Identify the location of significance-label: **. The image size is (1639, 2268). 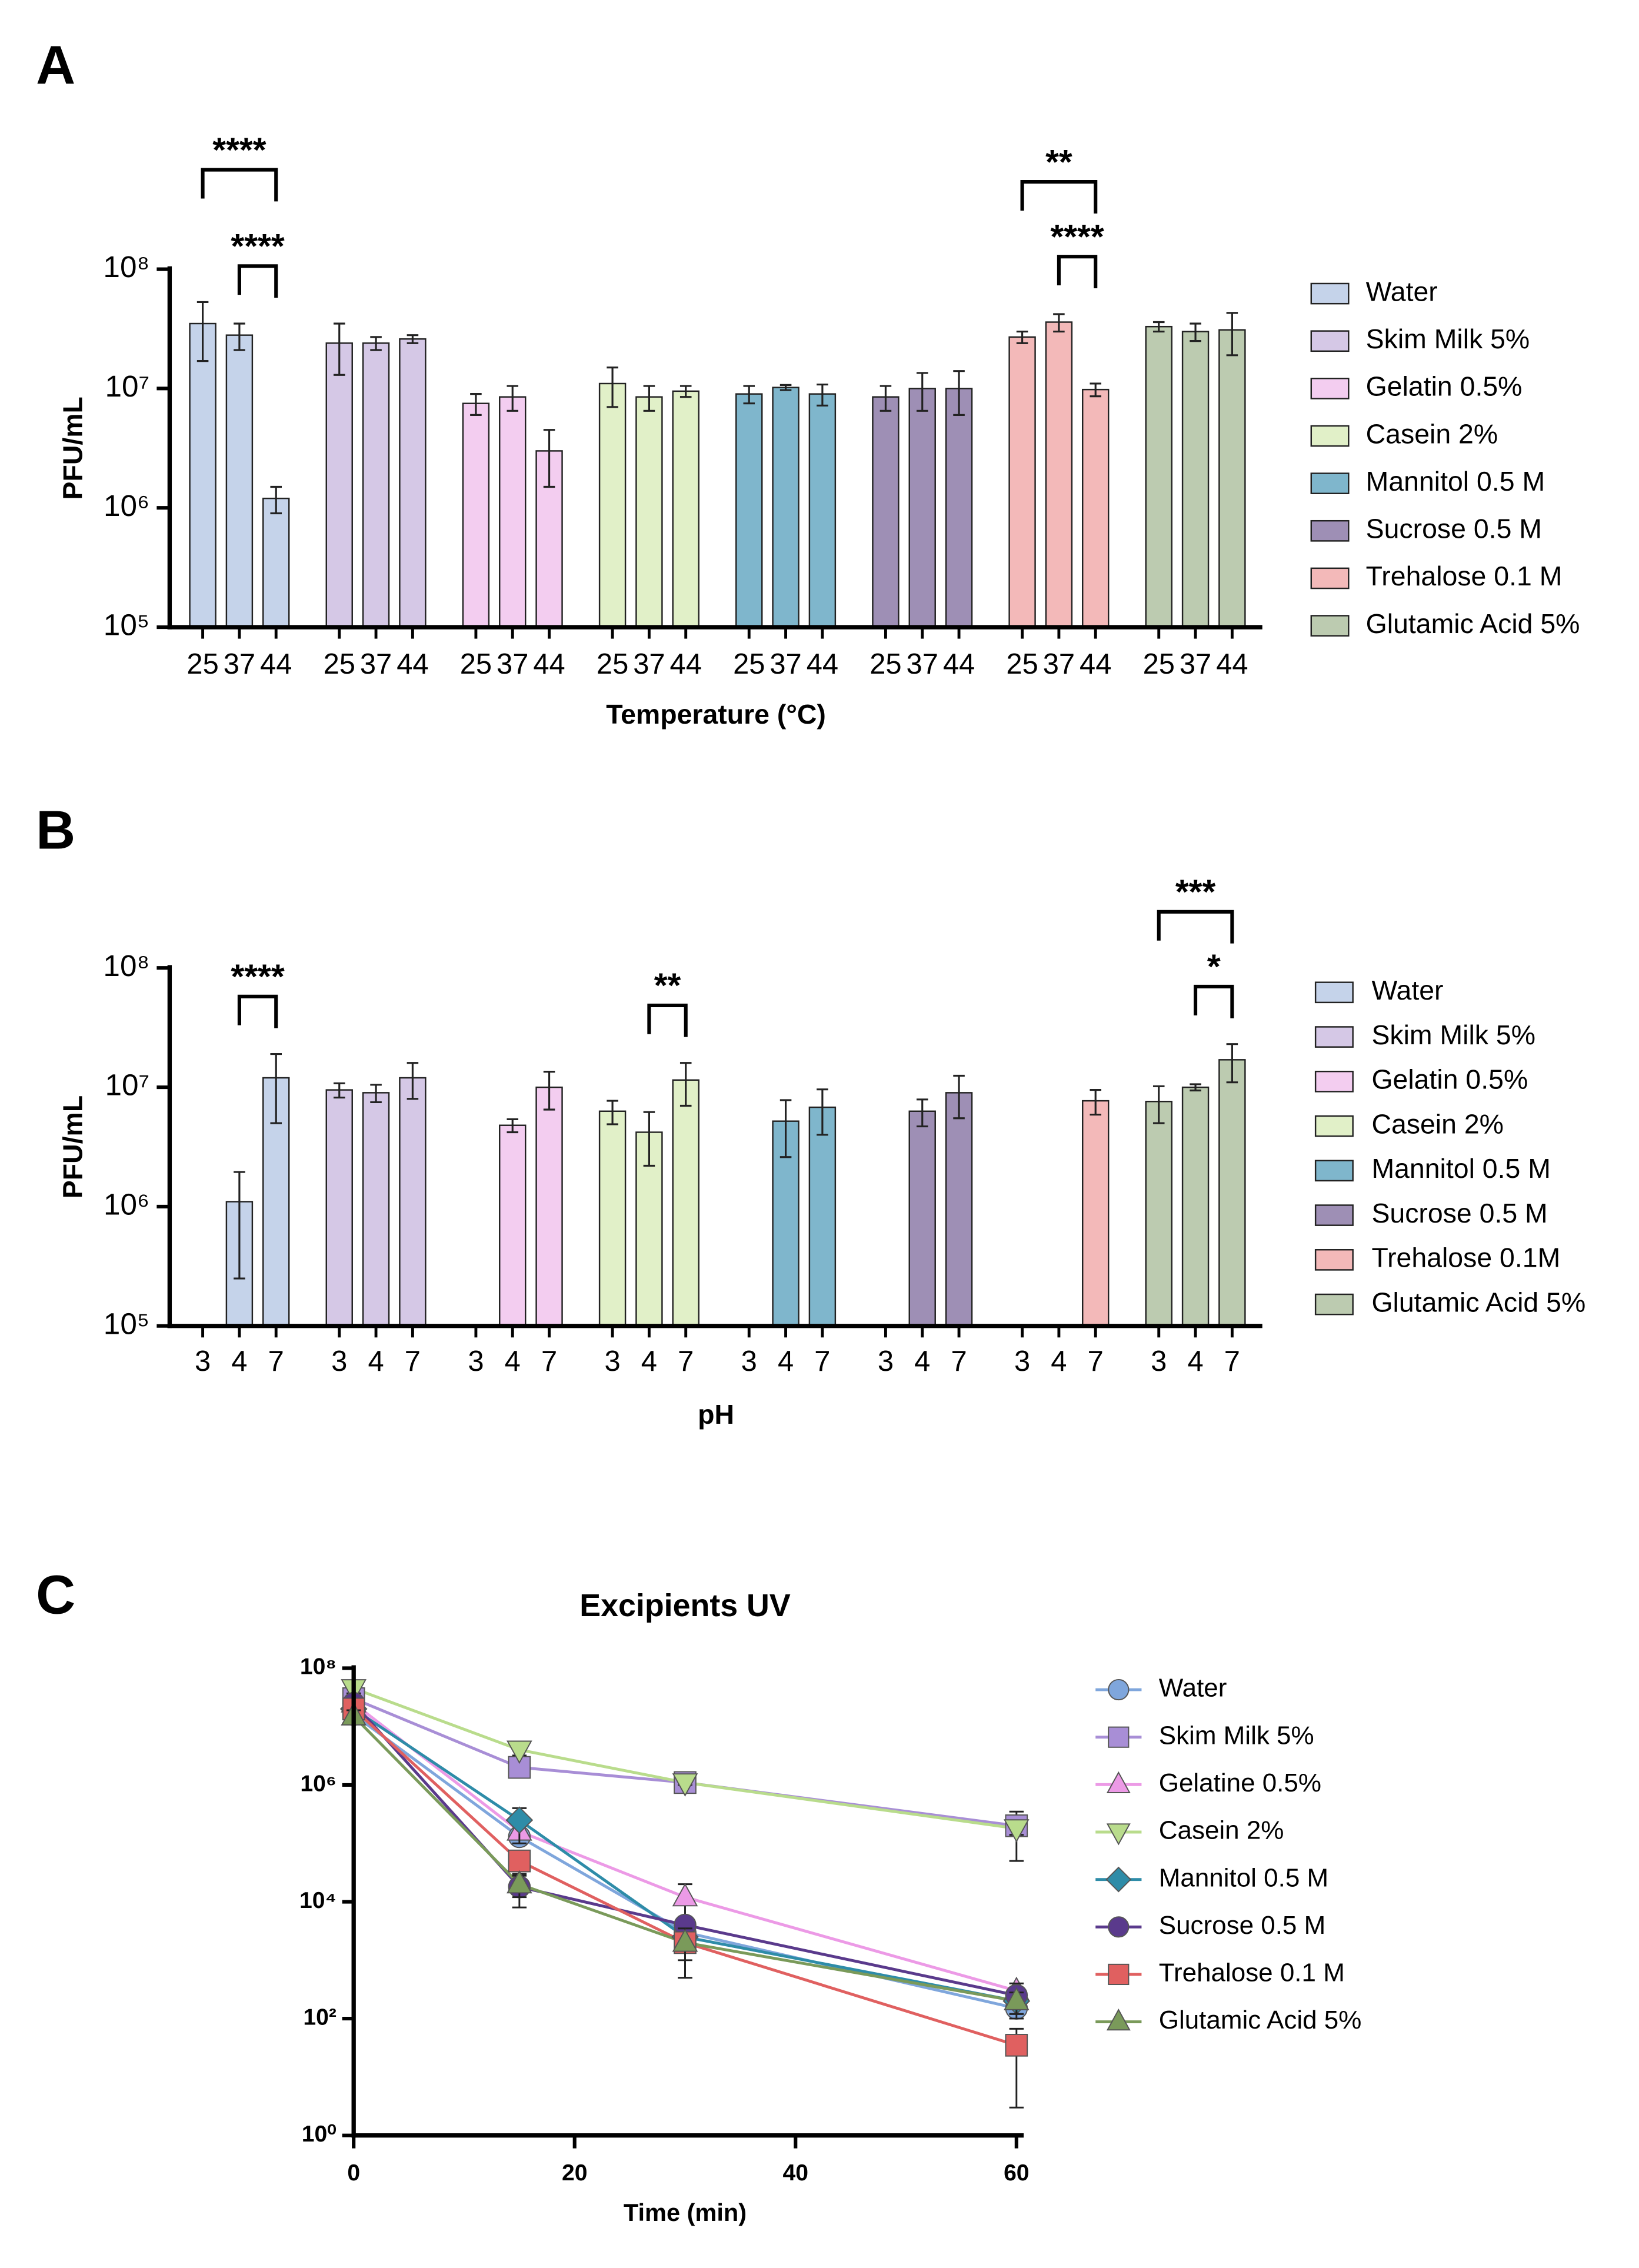
(667, 986).